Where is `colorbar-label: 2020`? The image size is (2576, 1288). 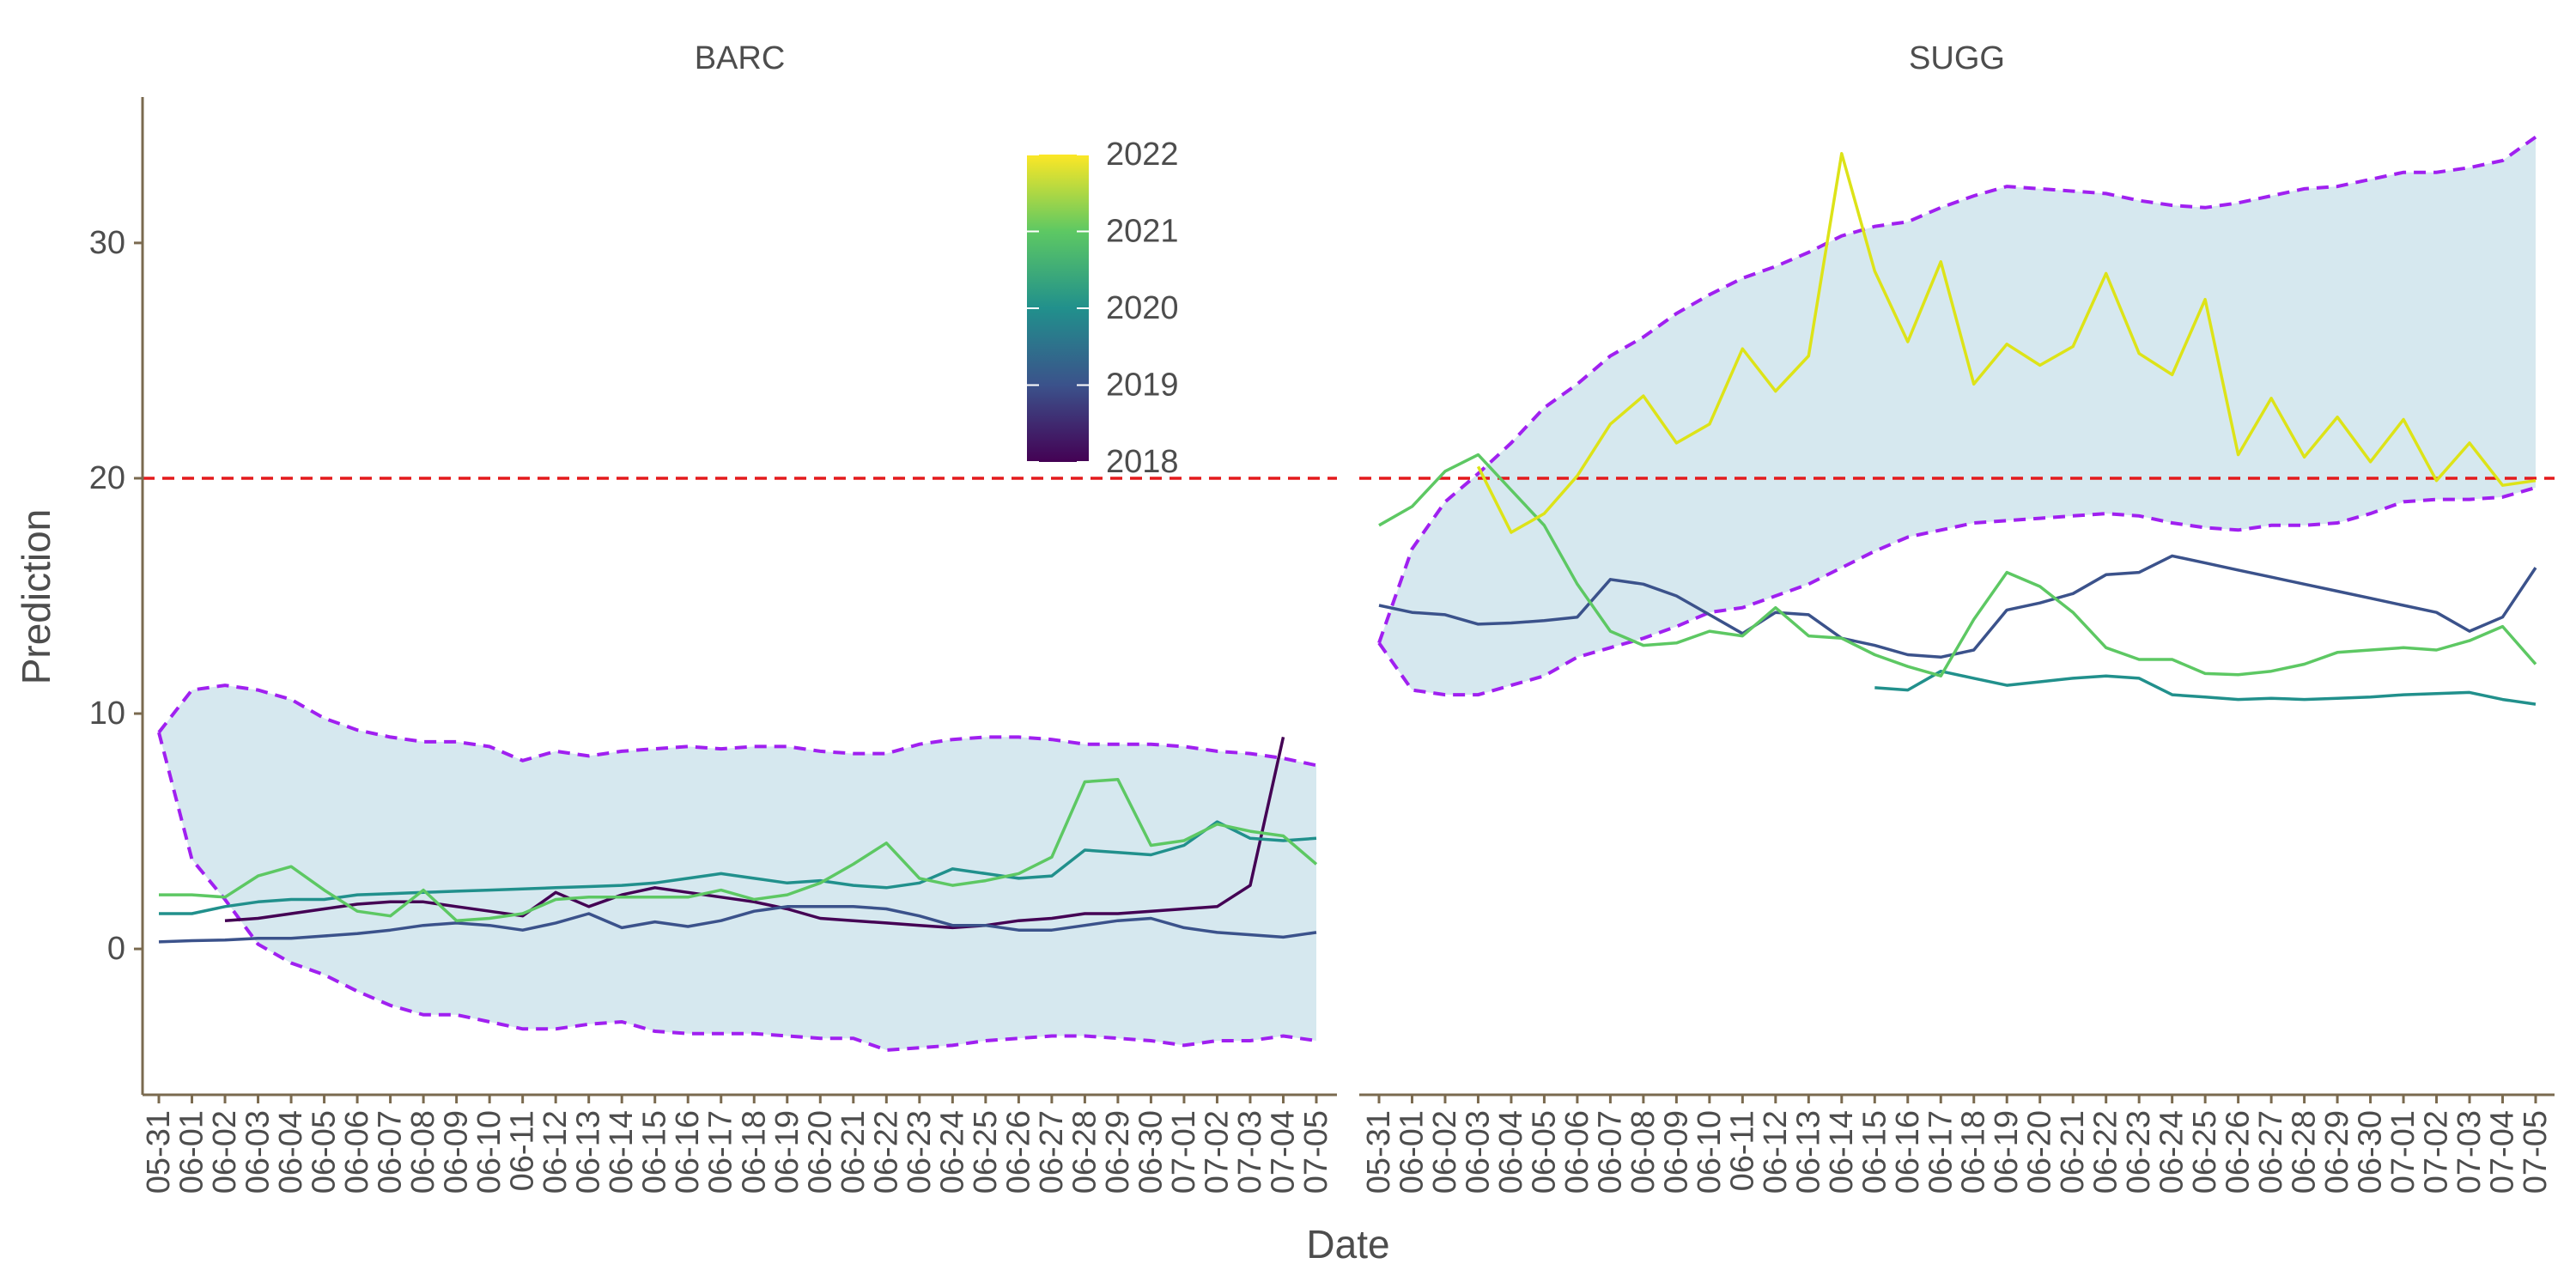
colorbar-label: 2020 is located at coordinates (1142, 308).